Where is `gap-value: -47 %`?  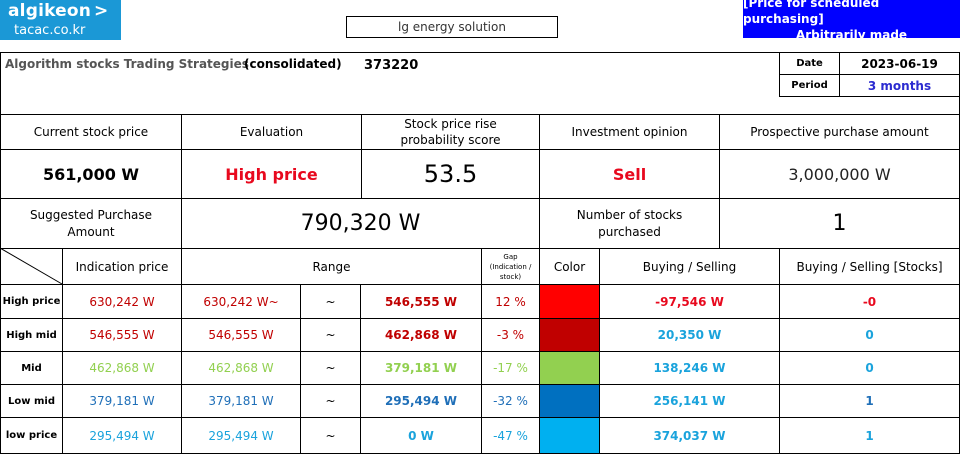 gap-value: -47 % is located at coordinates (510, 435).